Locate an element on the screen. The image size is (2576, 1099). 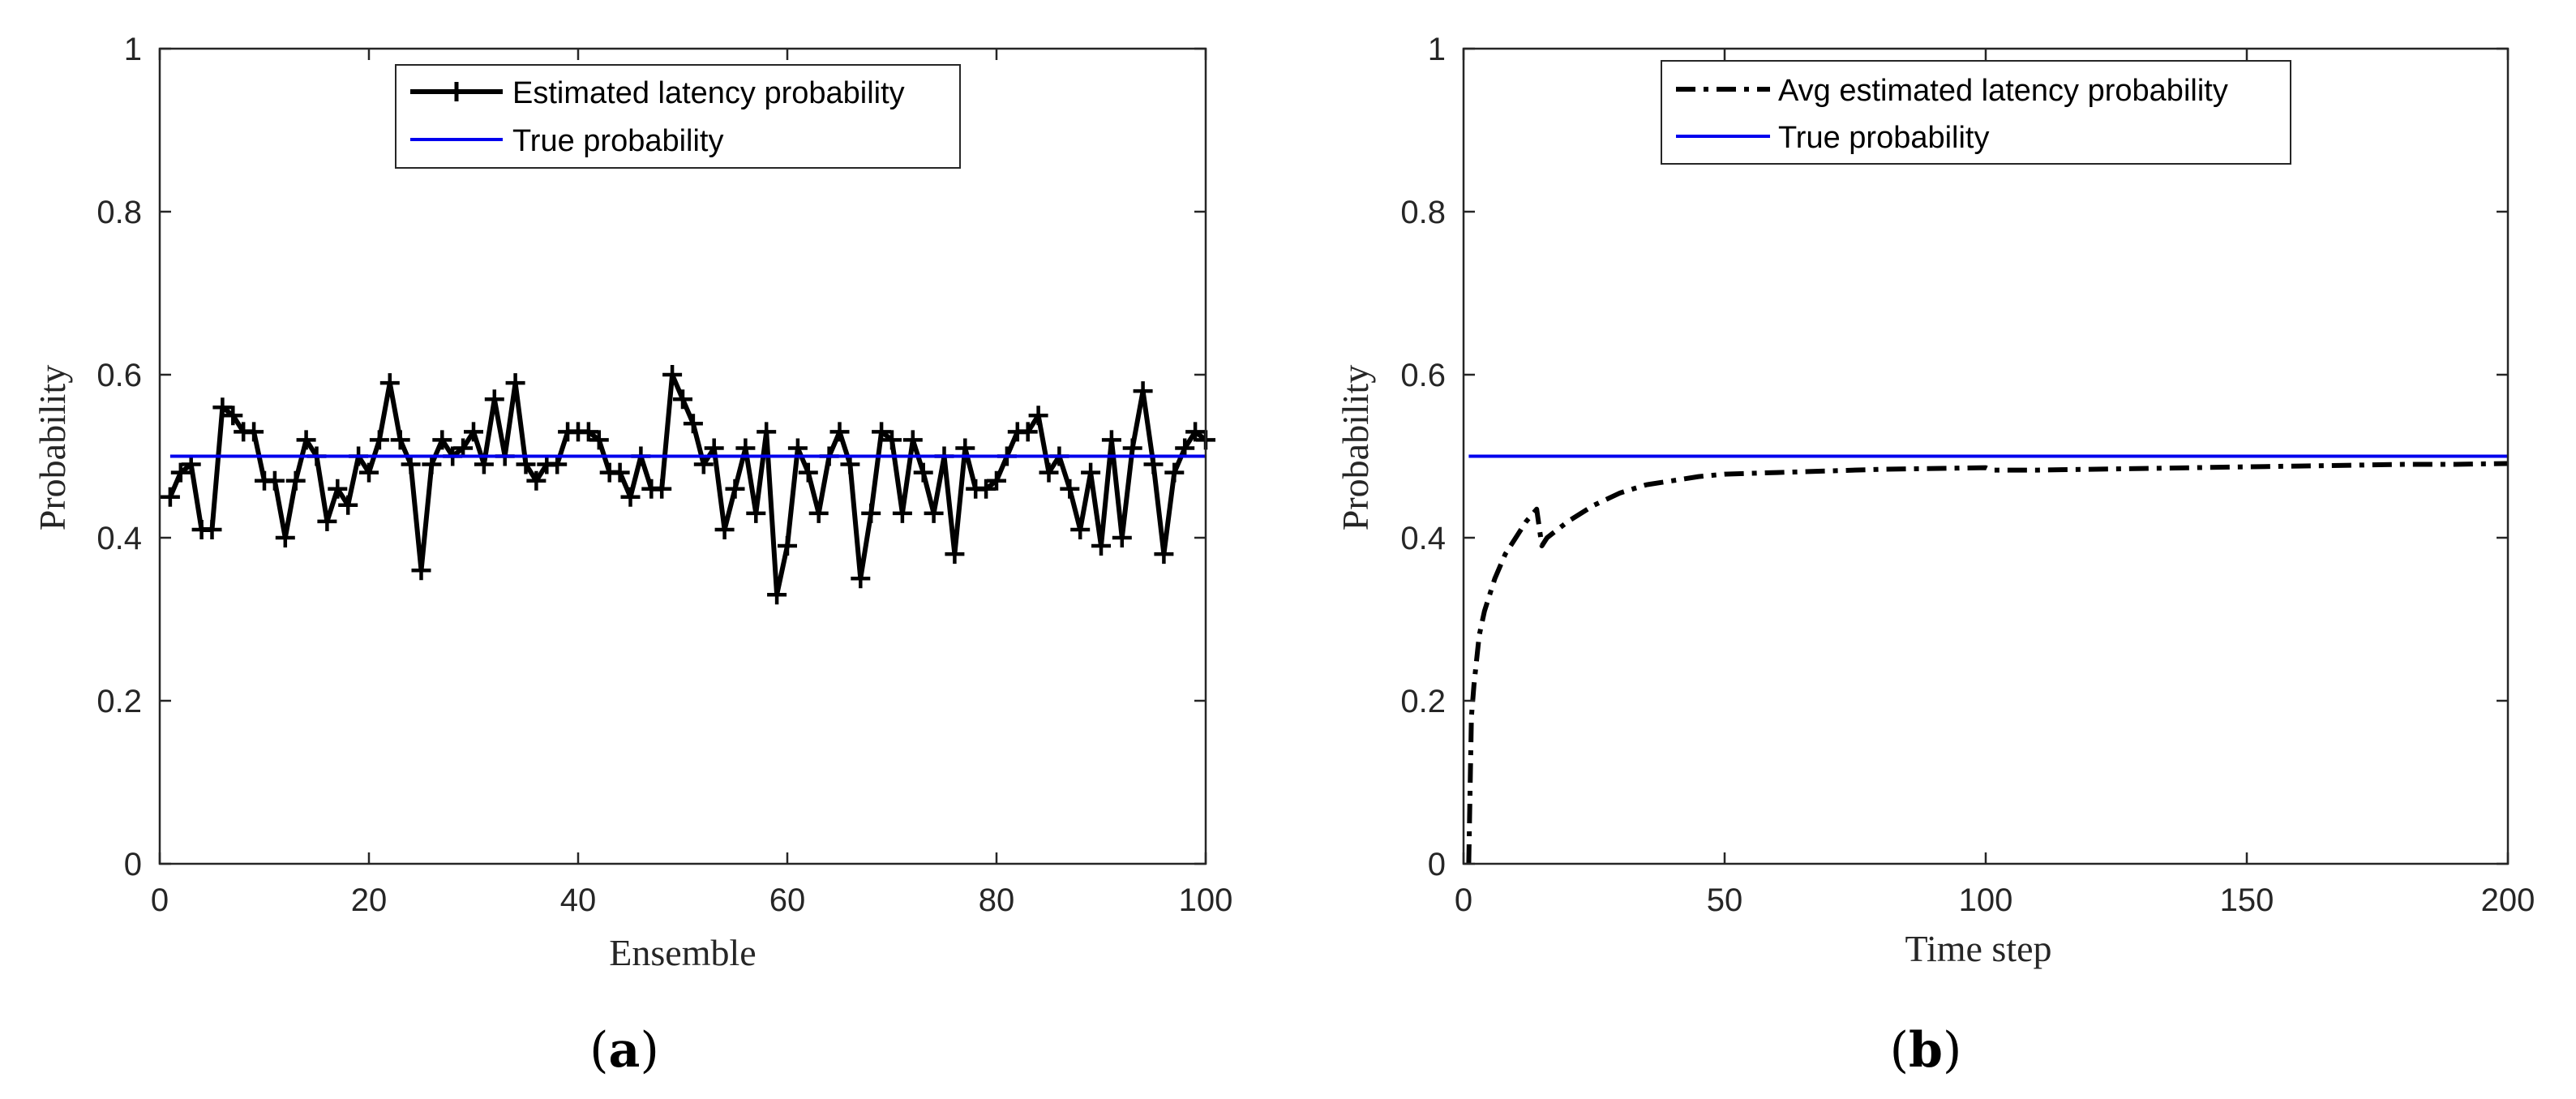
panel-b-caption-letter: b is located at coordinates (1926, 1050).